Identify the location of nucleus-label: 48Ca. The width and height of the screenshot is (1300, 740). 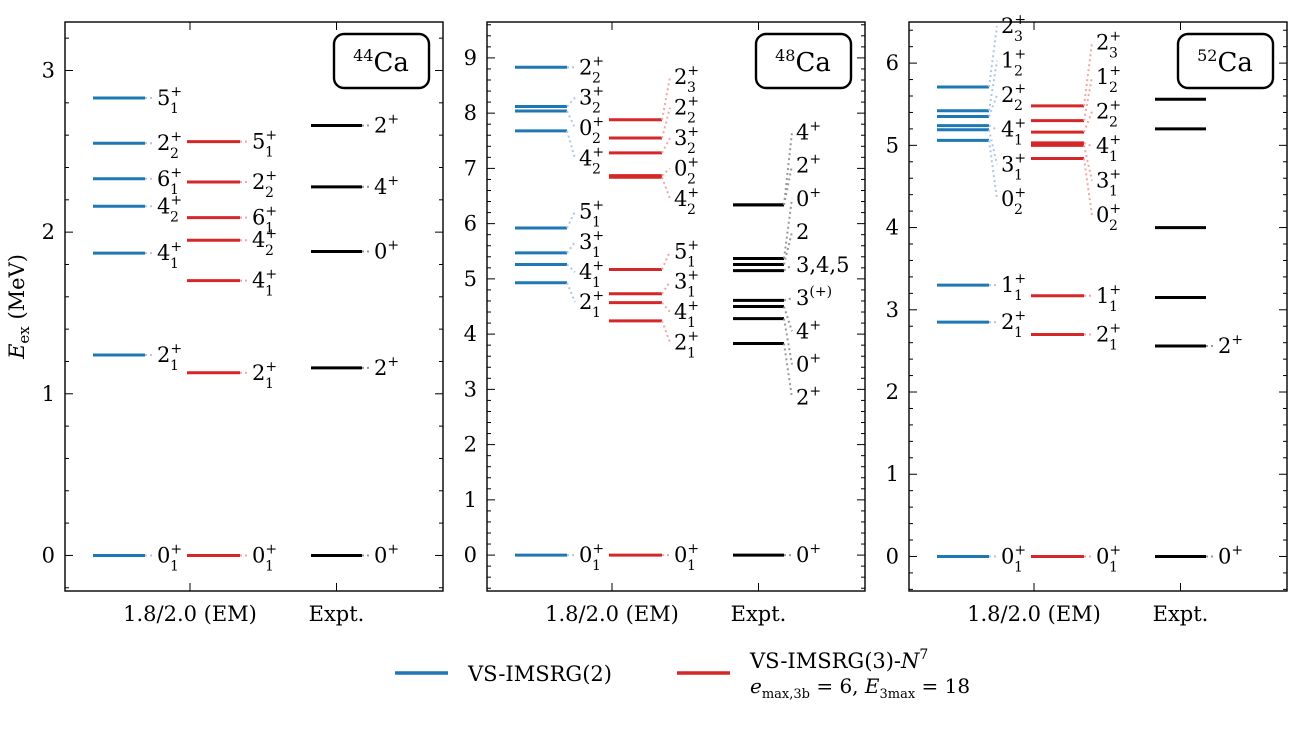
(803, 61).